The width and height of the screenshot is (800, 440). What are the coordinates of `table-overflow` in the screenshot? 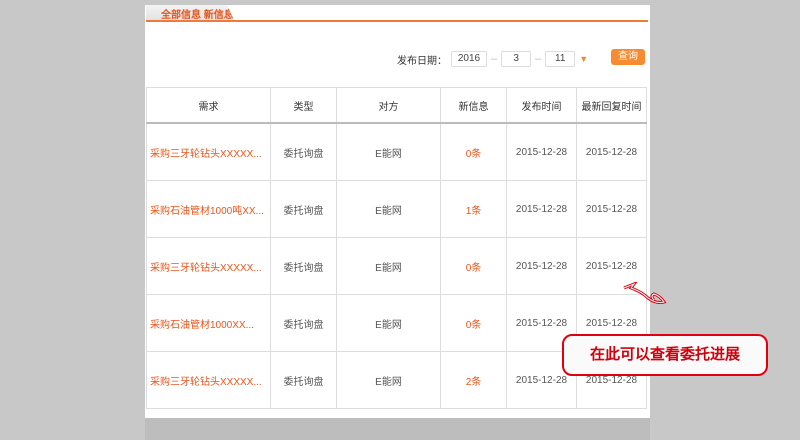 It's located at (397, 429).